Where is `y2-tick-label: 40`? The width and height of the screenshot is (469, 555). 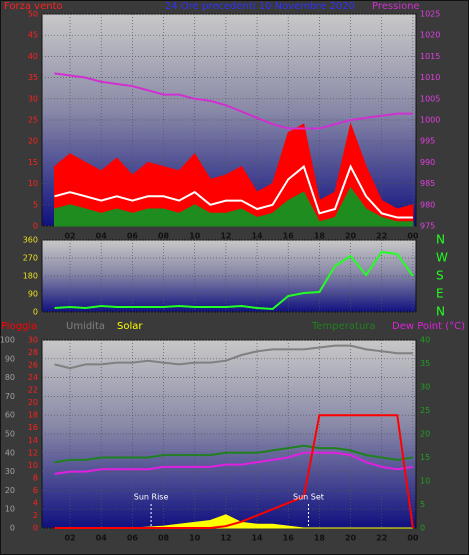
y2-tick-label: 40 is located at coordinates (425, 340).